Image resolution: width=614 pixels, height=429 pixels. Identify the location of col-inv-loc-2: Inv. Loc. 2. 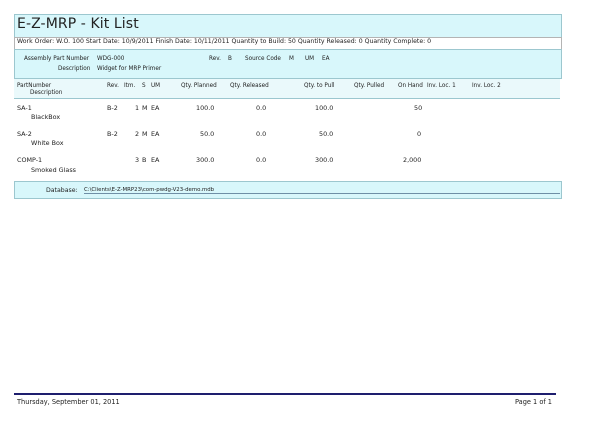
(486, 86).